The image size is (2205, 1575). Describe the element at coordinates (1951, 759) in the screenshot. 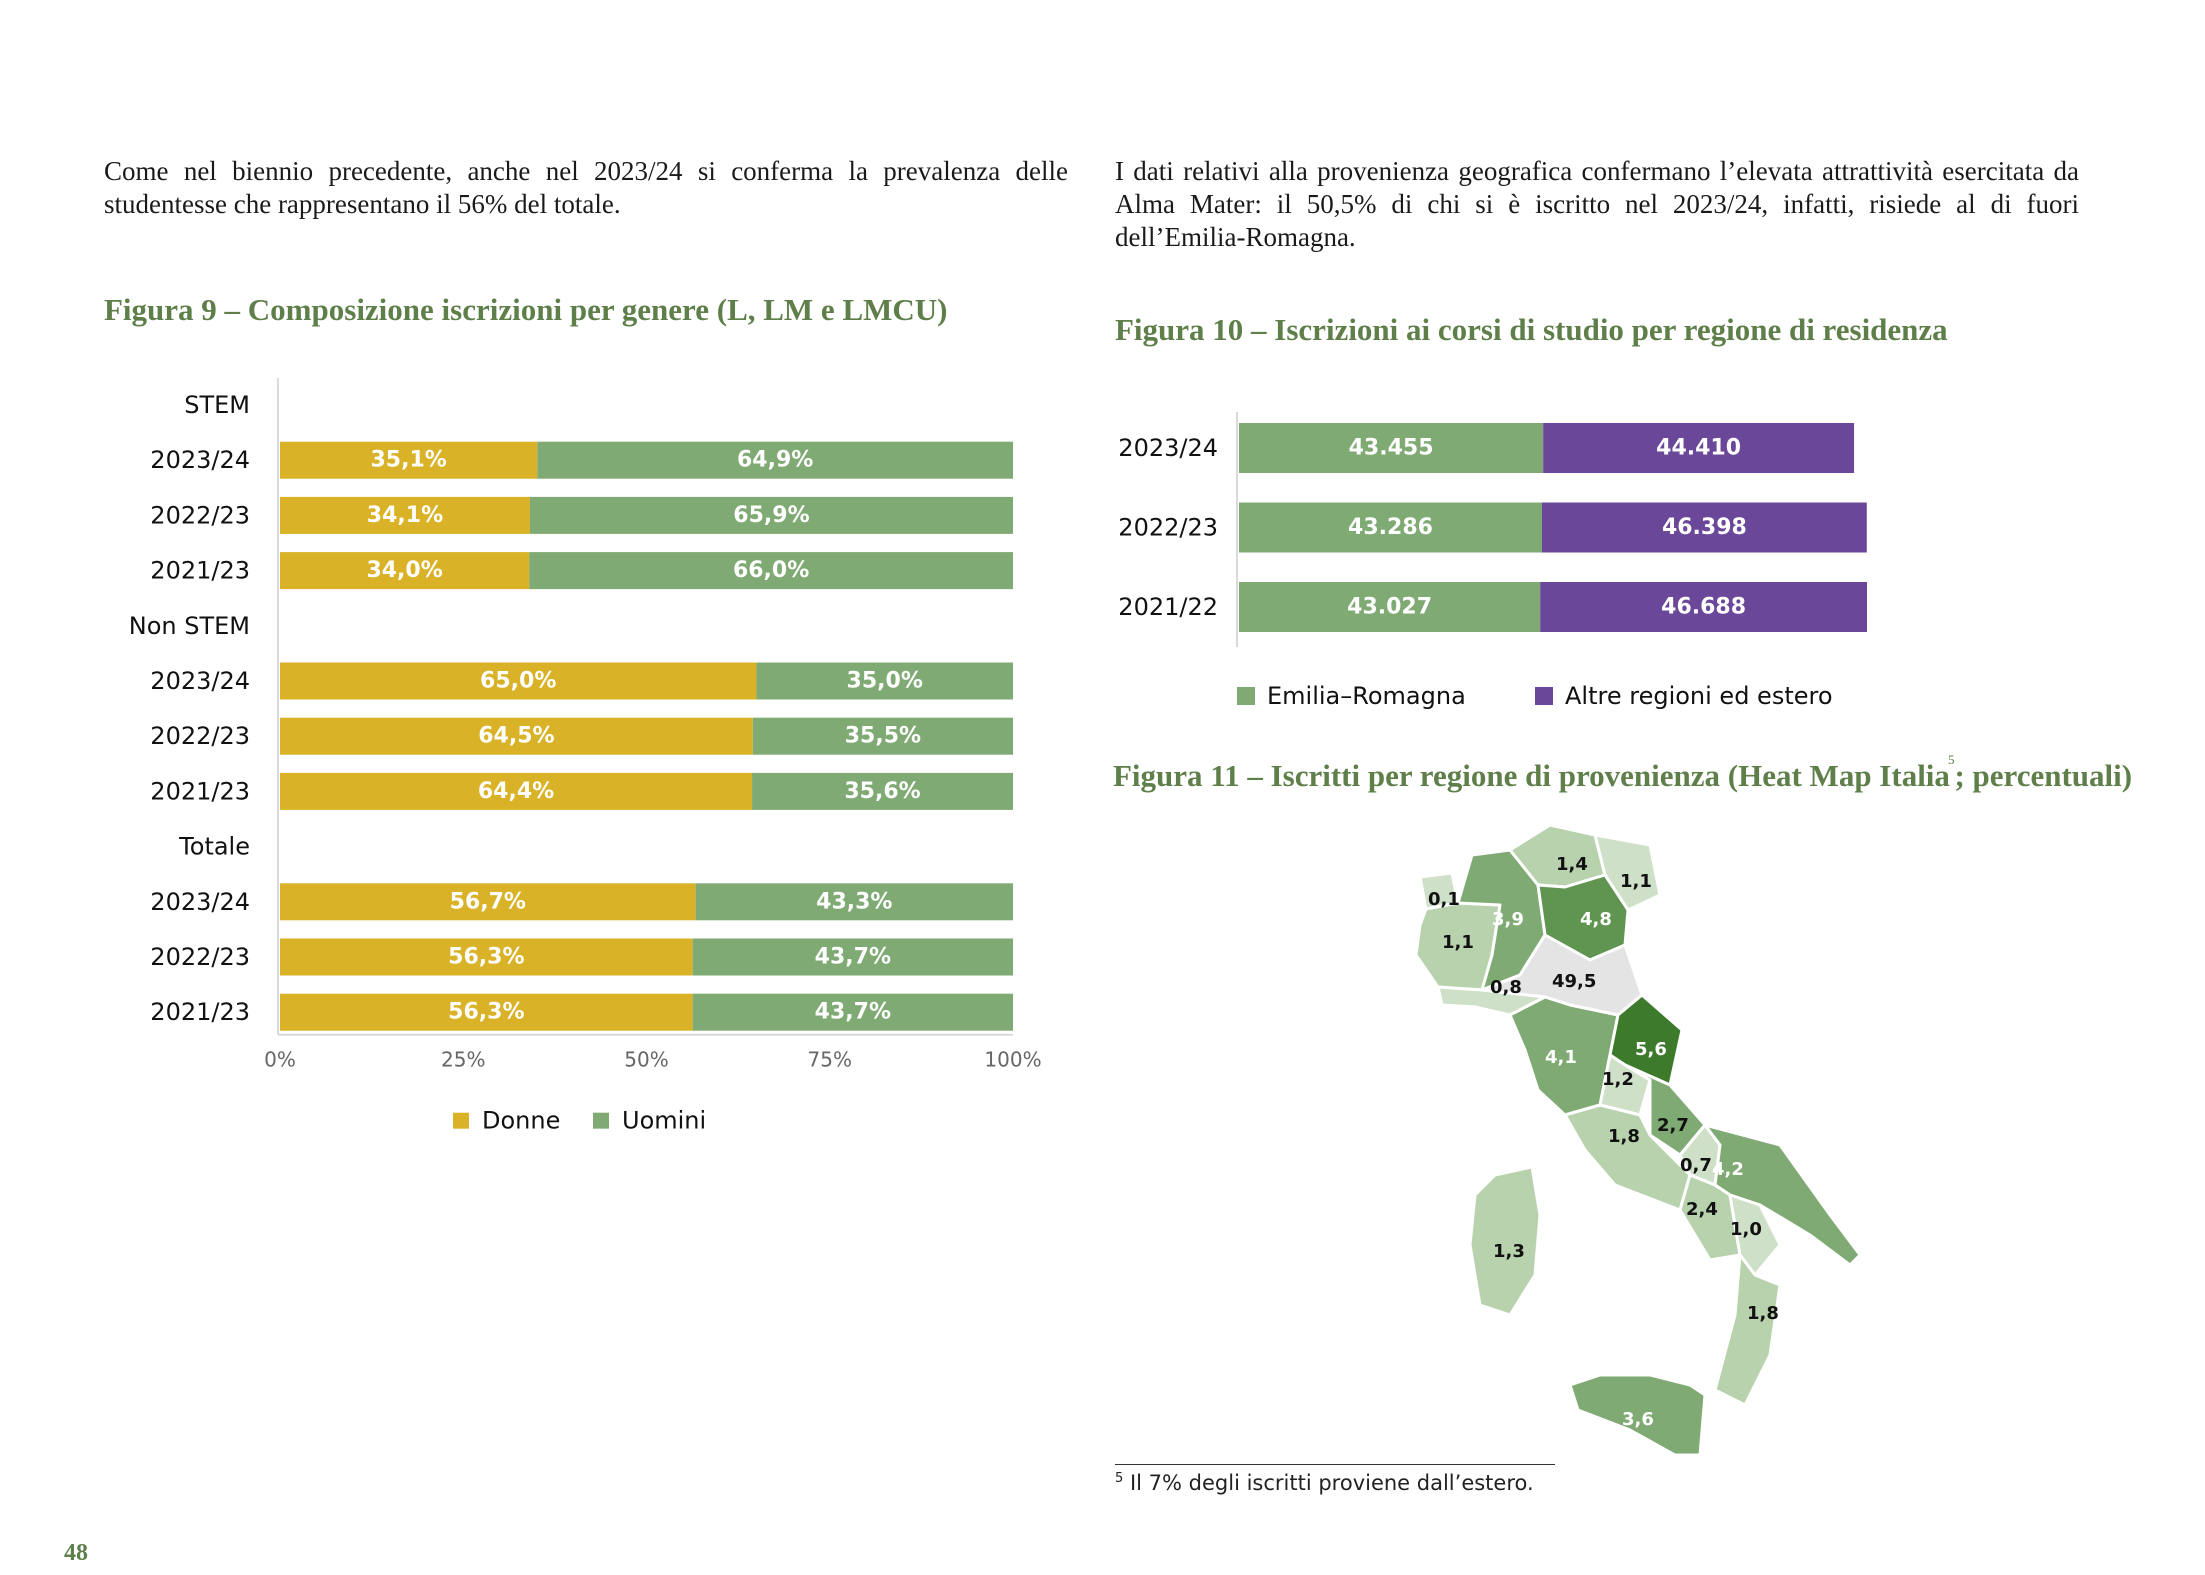

I see `footnote-reference: 5` at that location.